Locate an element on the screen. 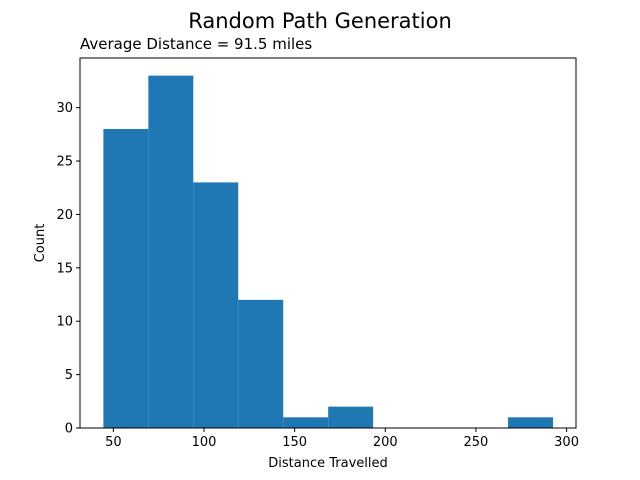 Image resolution: width=640 pixels, height=480 pixels. y-axis-label: Count is located at coordinates (40, 243).